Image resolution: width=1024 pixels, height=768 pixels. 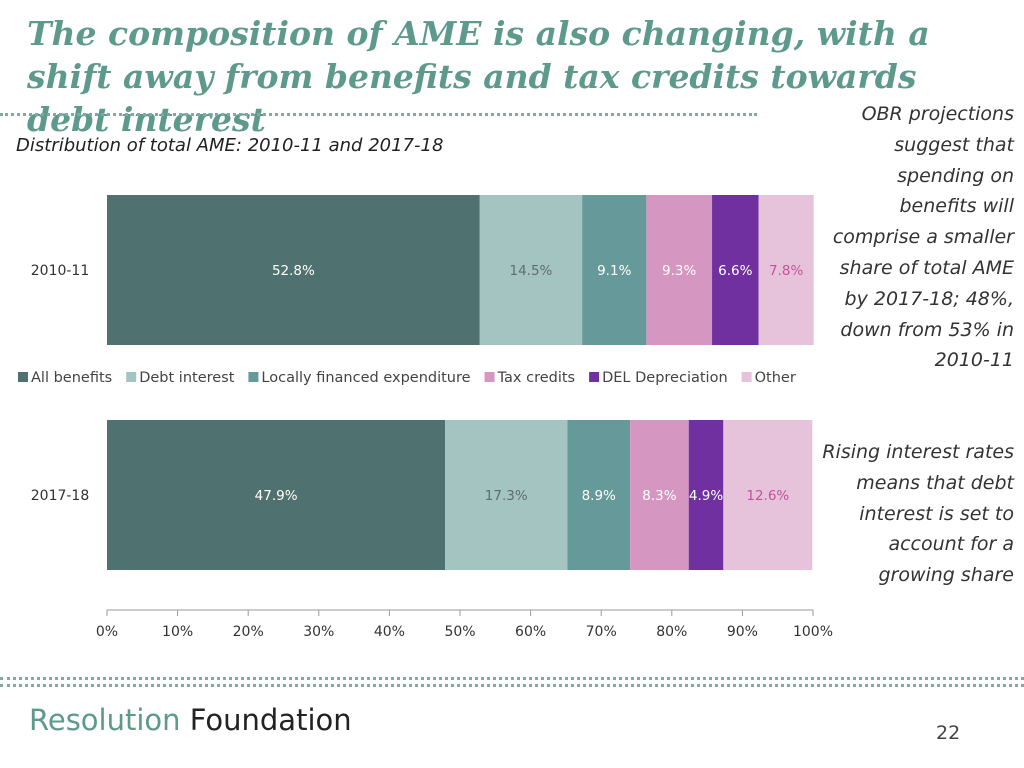 I want to click on data-label: 14.5%, so click(x=531, y=271).